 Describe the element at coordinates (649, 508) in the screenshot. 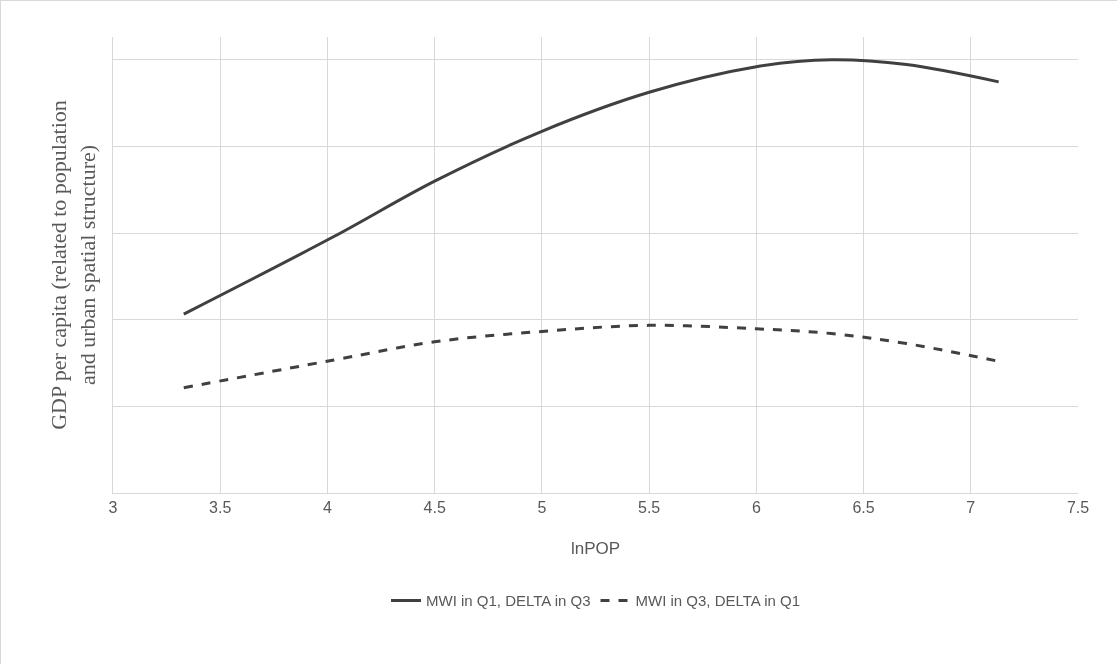

I see `x-tick-label: 5.5` at that location.